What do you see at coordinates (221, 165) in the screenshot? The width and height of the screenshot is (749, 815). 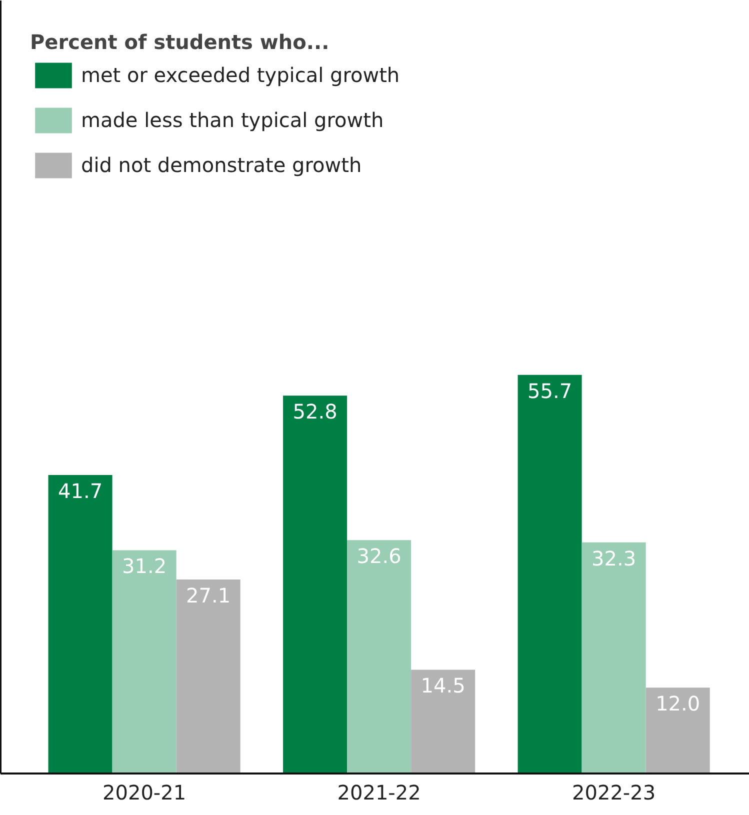 I see `legend-label: did not demonstrate growth` at bounding box center [221, 165].